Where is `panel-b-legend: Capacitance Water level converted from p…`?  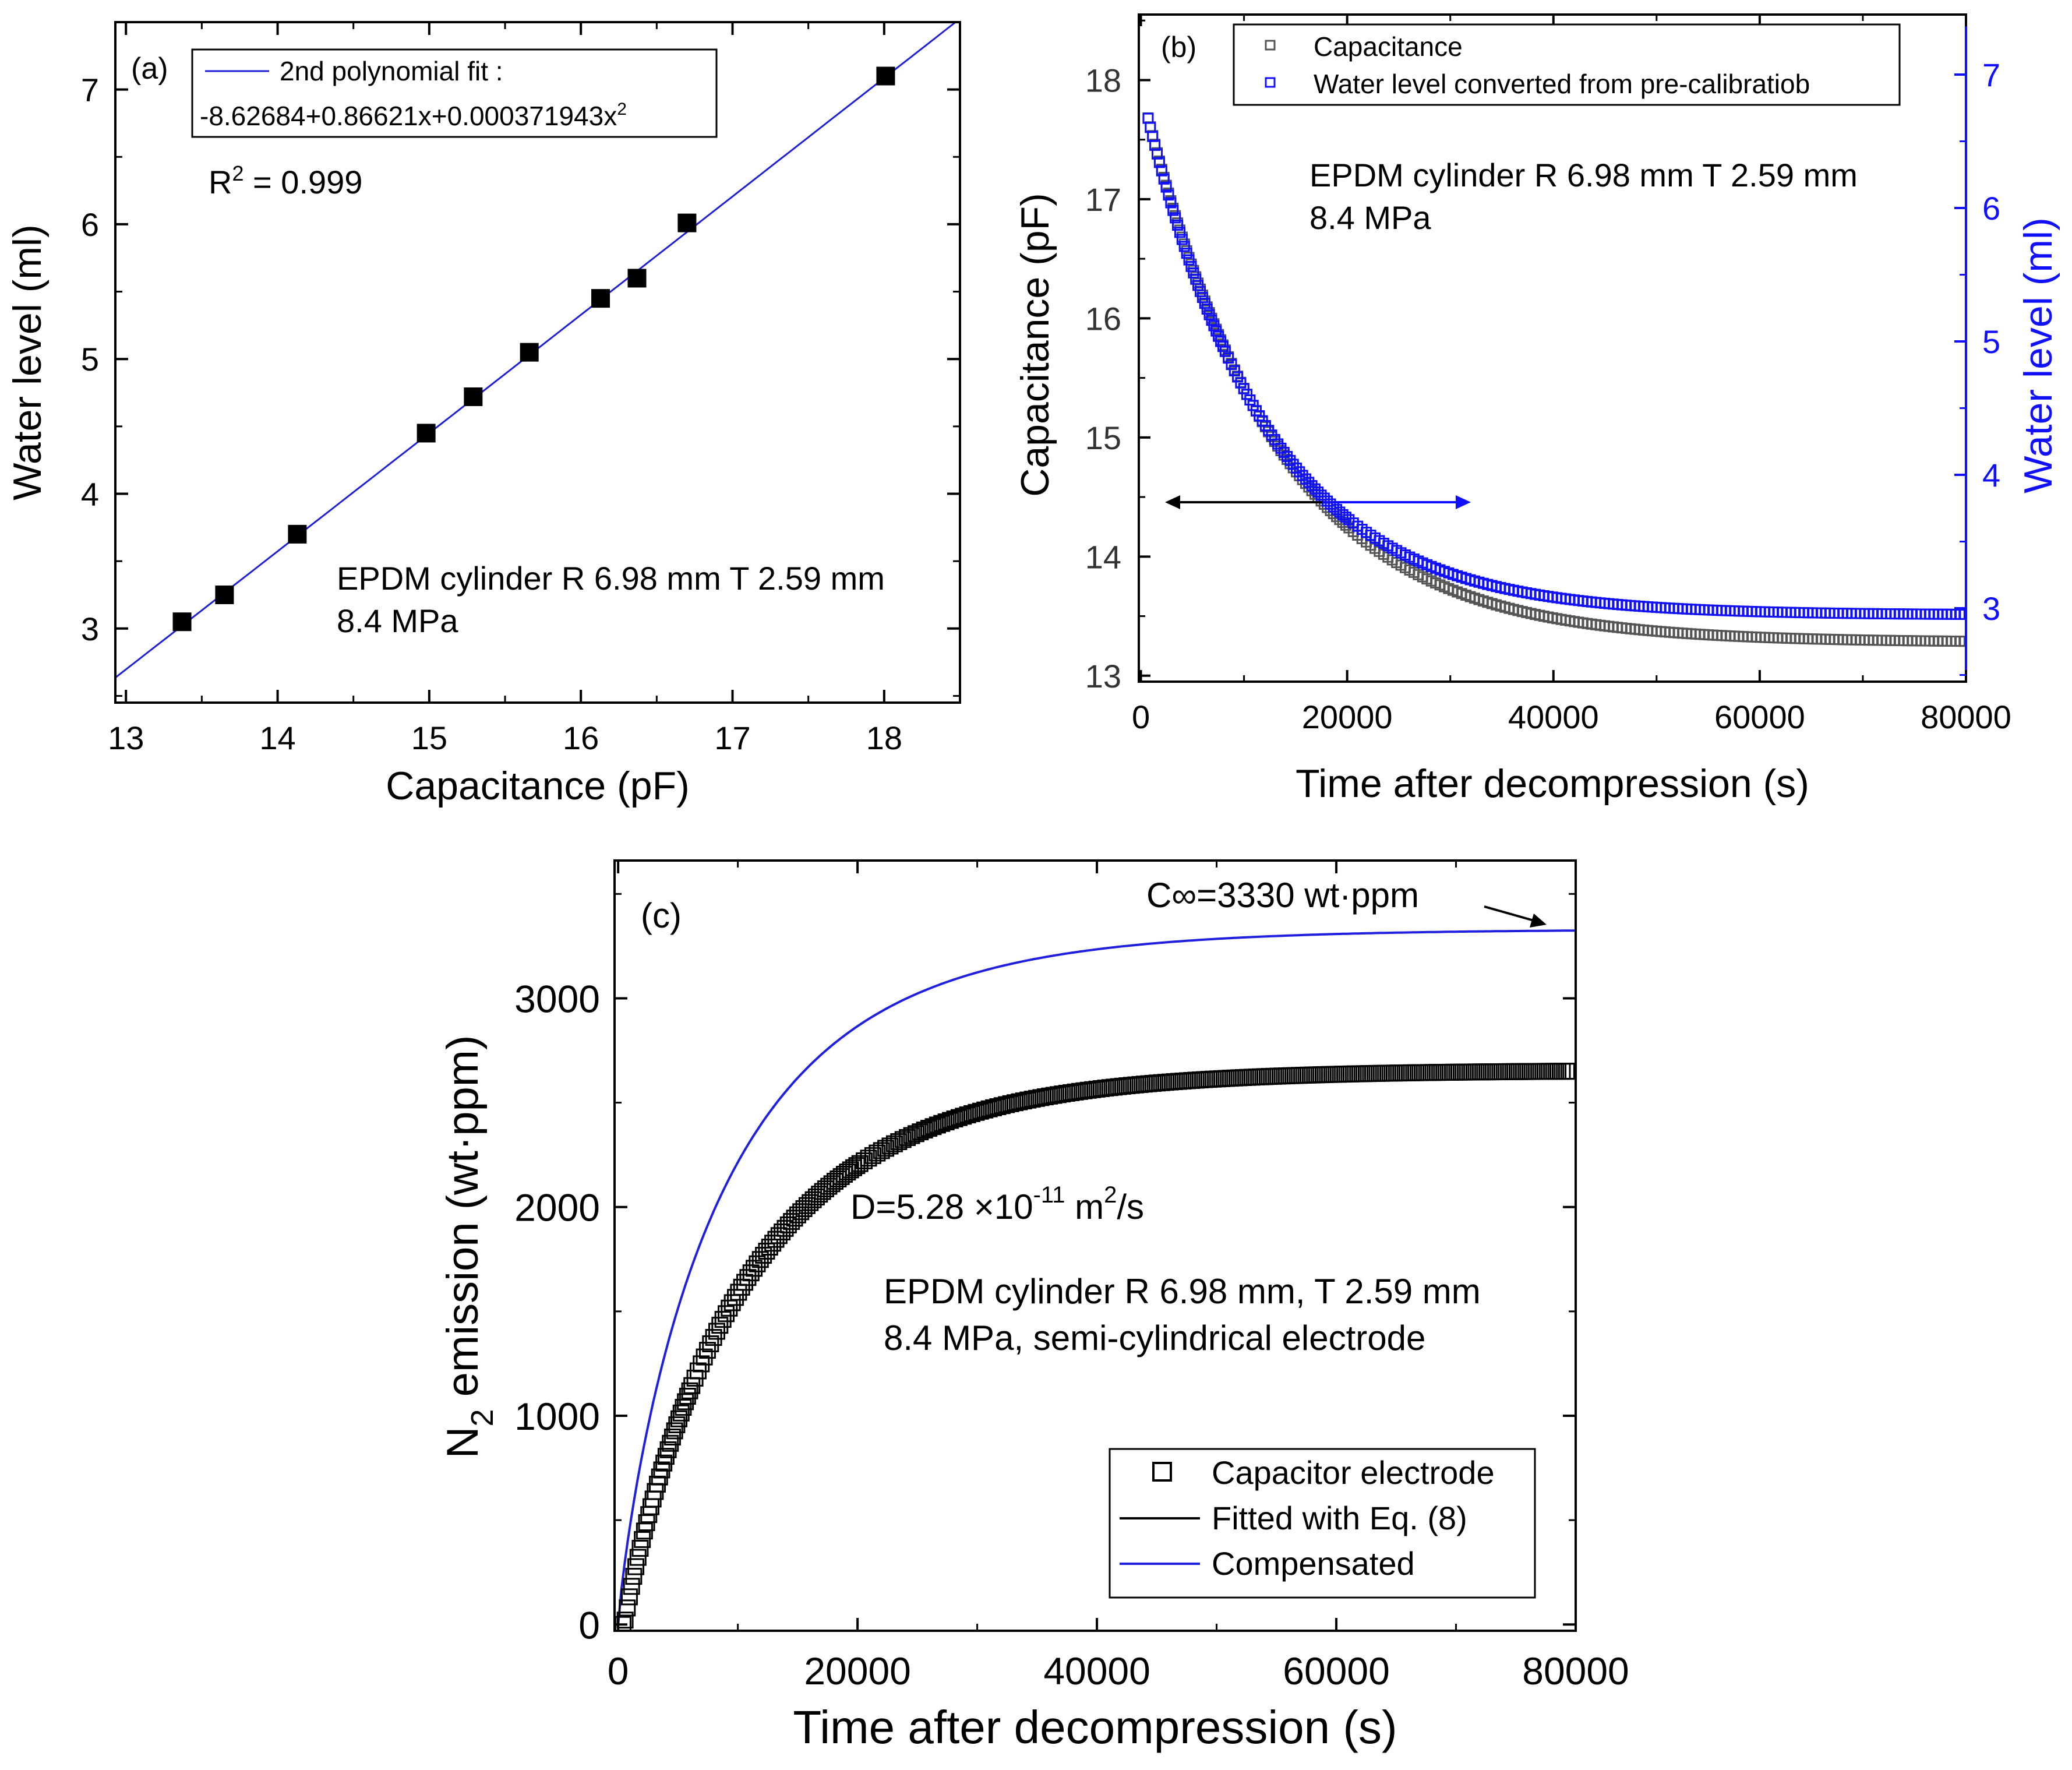
panel-b-legend: Capacitance Water level converted from p… is located at coordinates (1567, 64).